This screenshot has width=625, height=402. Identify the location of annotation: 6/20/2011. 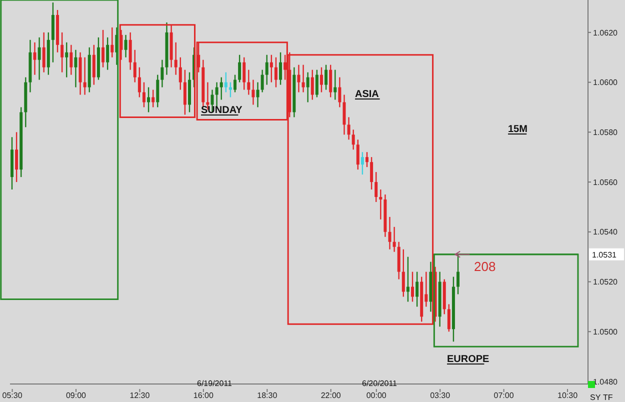
(380, 383).